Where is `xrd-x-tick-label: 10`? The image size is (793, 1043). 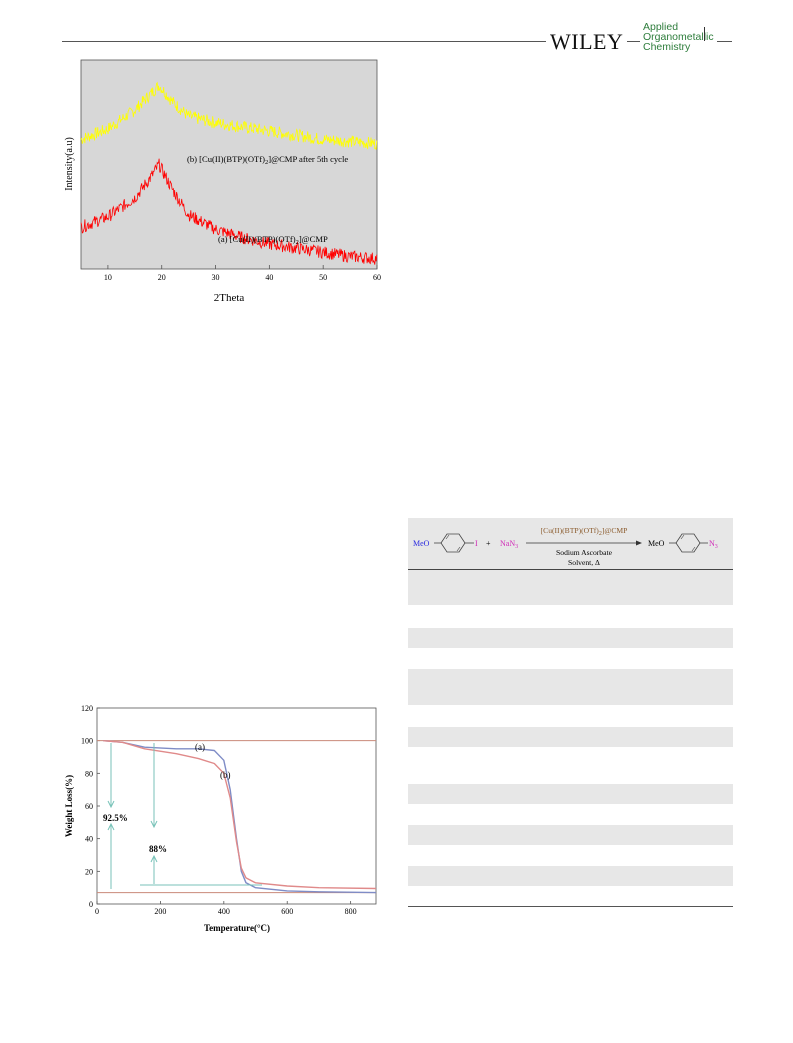 xrd-x-tick-label: 10 is located at coordinates (108, 277).